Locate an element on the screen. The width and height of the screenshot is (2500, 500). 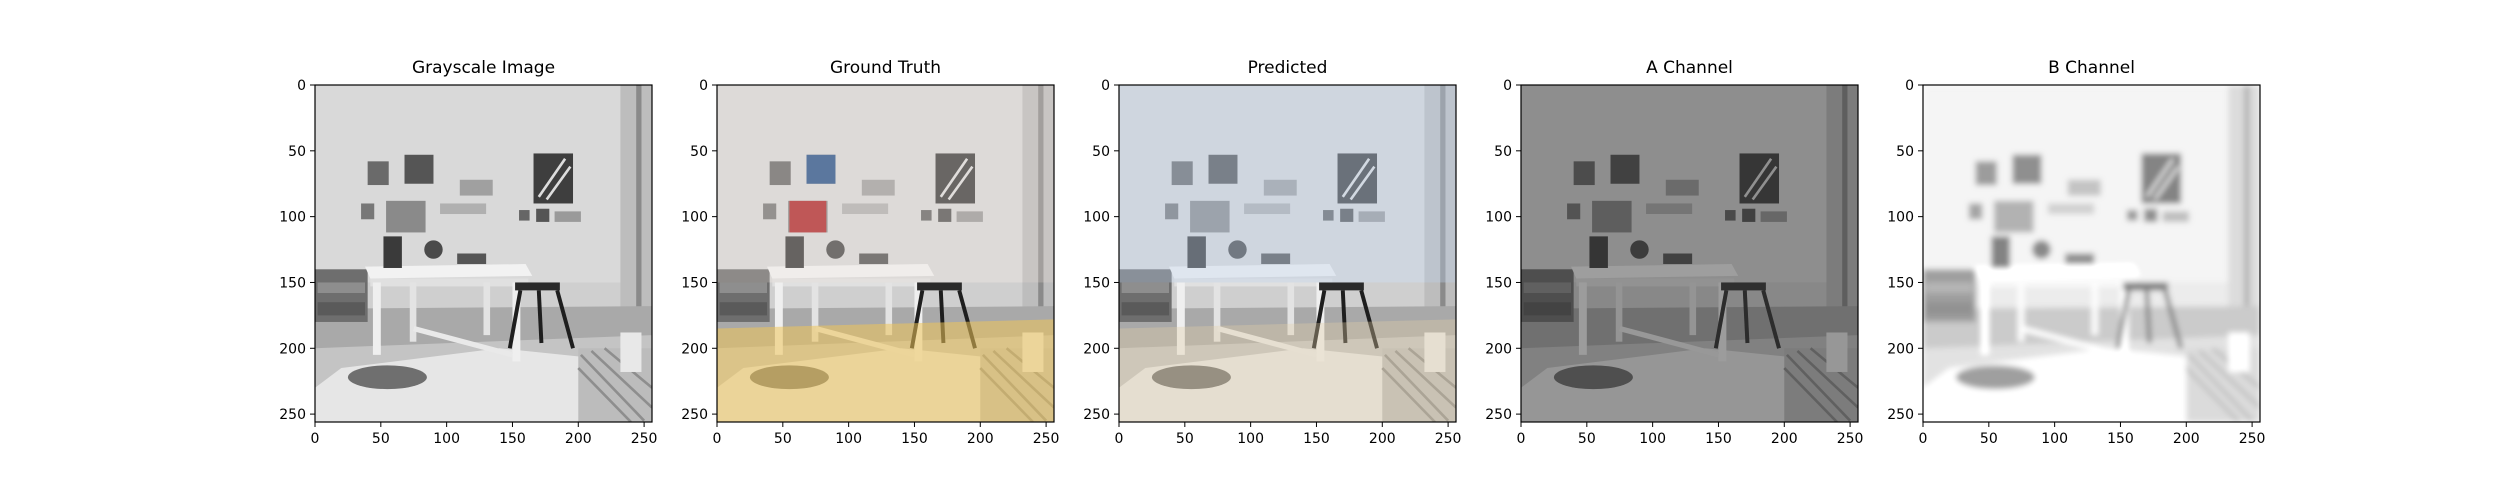
panel-title: Predicted is located at coordinates (1288, 68).